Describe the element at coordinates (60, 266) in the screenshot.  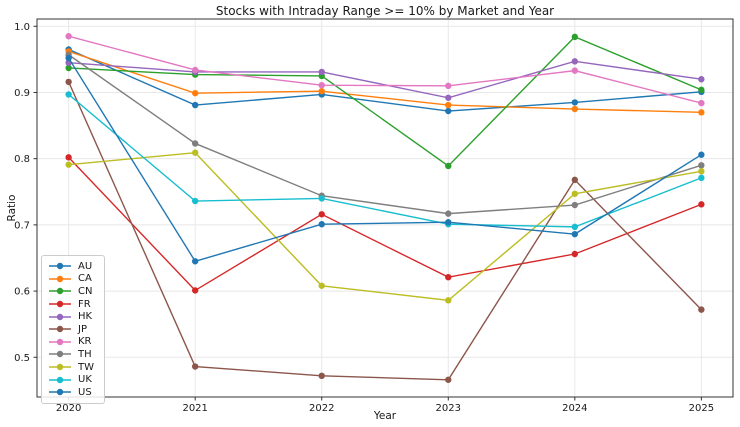
I see `legend-line-marker-AU` at that location.